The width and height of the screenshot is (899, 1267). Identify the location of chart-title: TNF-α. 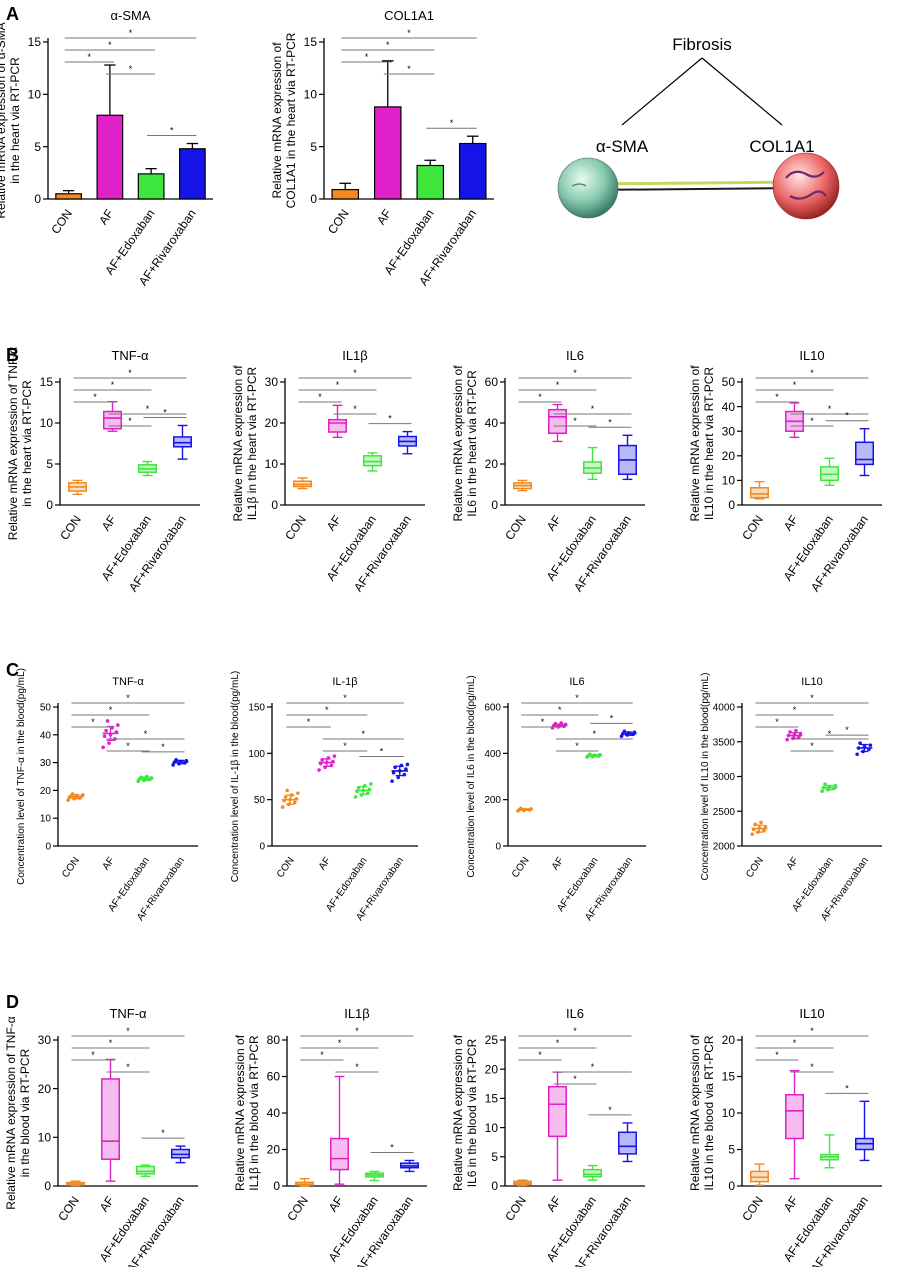
(128, 1013).